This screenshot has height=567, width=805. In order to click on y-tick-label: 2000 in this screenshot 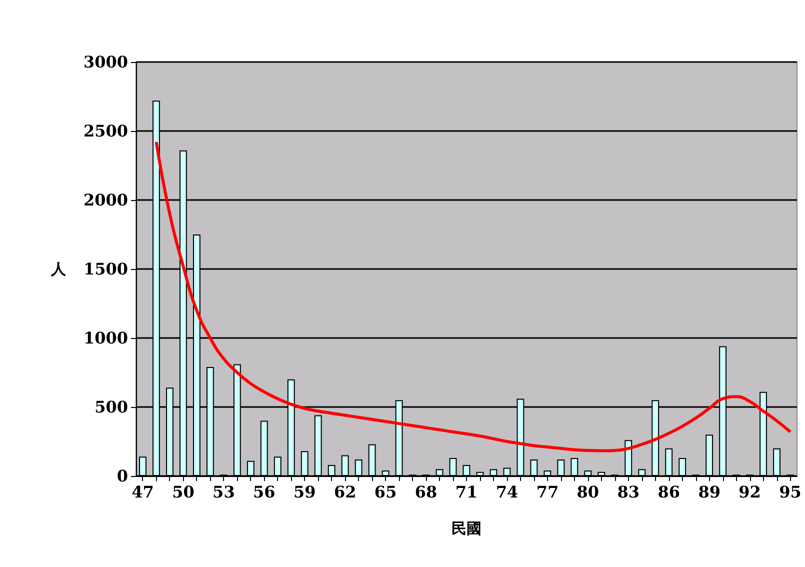, I will do `click(105, 200)`.